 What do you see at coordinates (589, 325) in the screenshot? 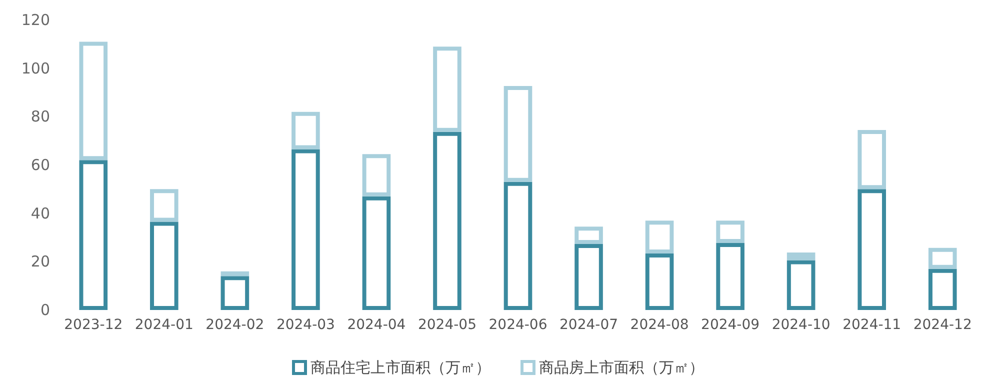
I see `x-tick-label: 2024-07` at bounding box center [589, 325].